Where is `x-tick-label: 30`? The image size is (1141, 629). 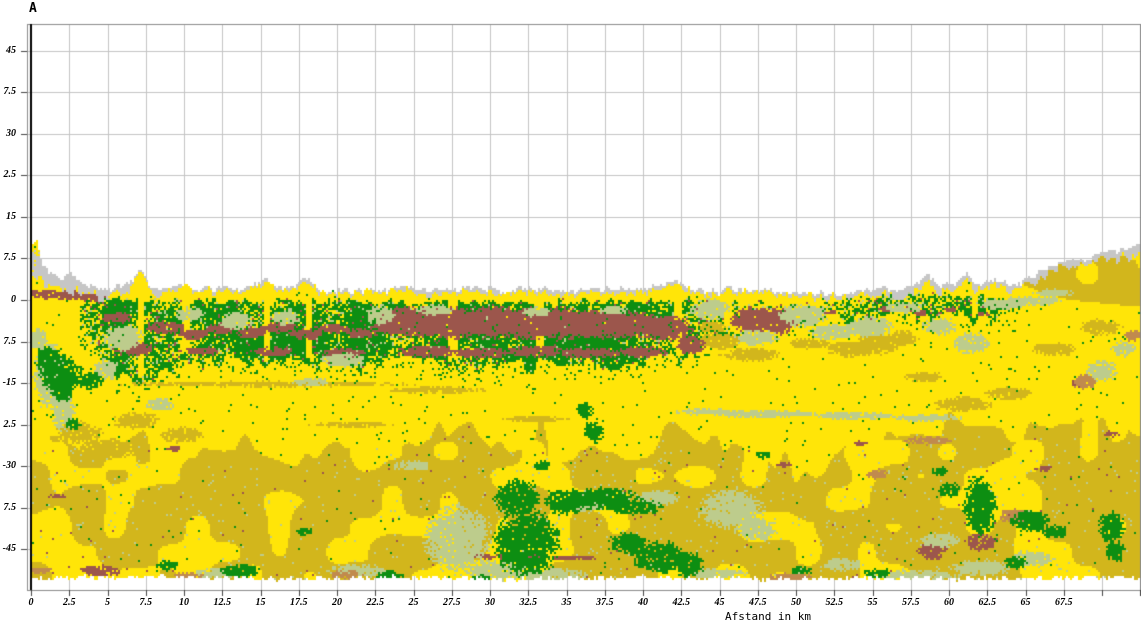 x-tick-label: 30 is located at coordinates (490, 602).